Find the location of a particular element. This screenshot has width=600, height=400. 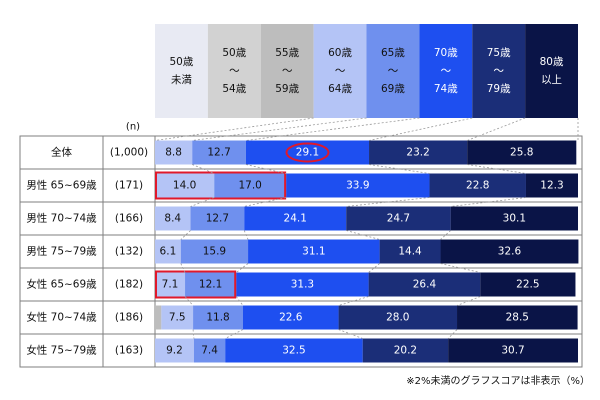

data-label: 22.6 is located at coordinates (291, 318).